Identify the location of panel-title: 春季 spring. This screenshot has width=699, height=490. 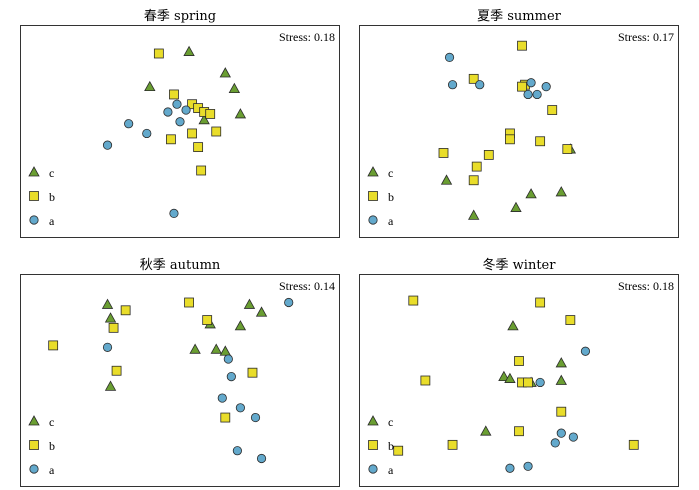
(180, 16).